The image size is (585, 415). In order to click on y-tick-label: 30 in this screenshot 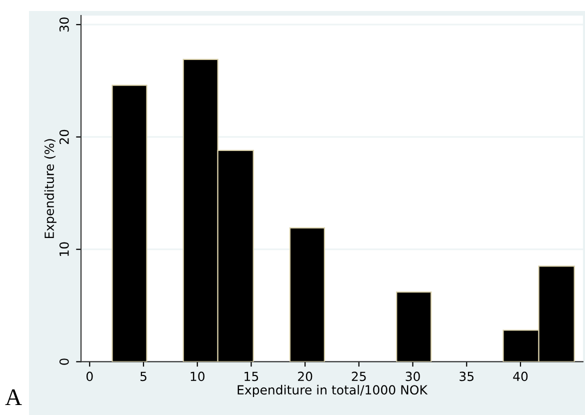, I will do `click(64, 24)`.